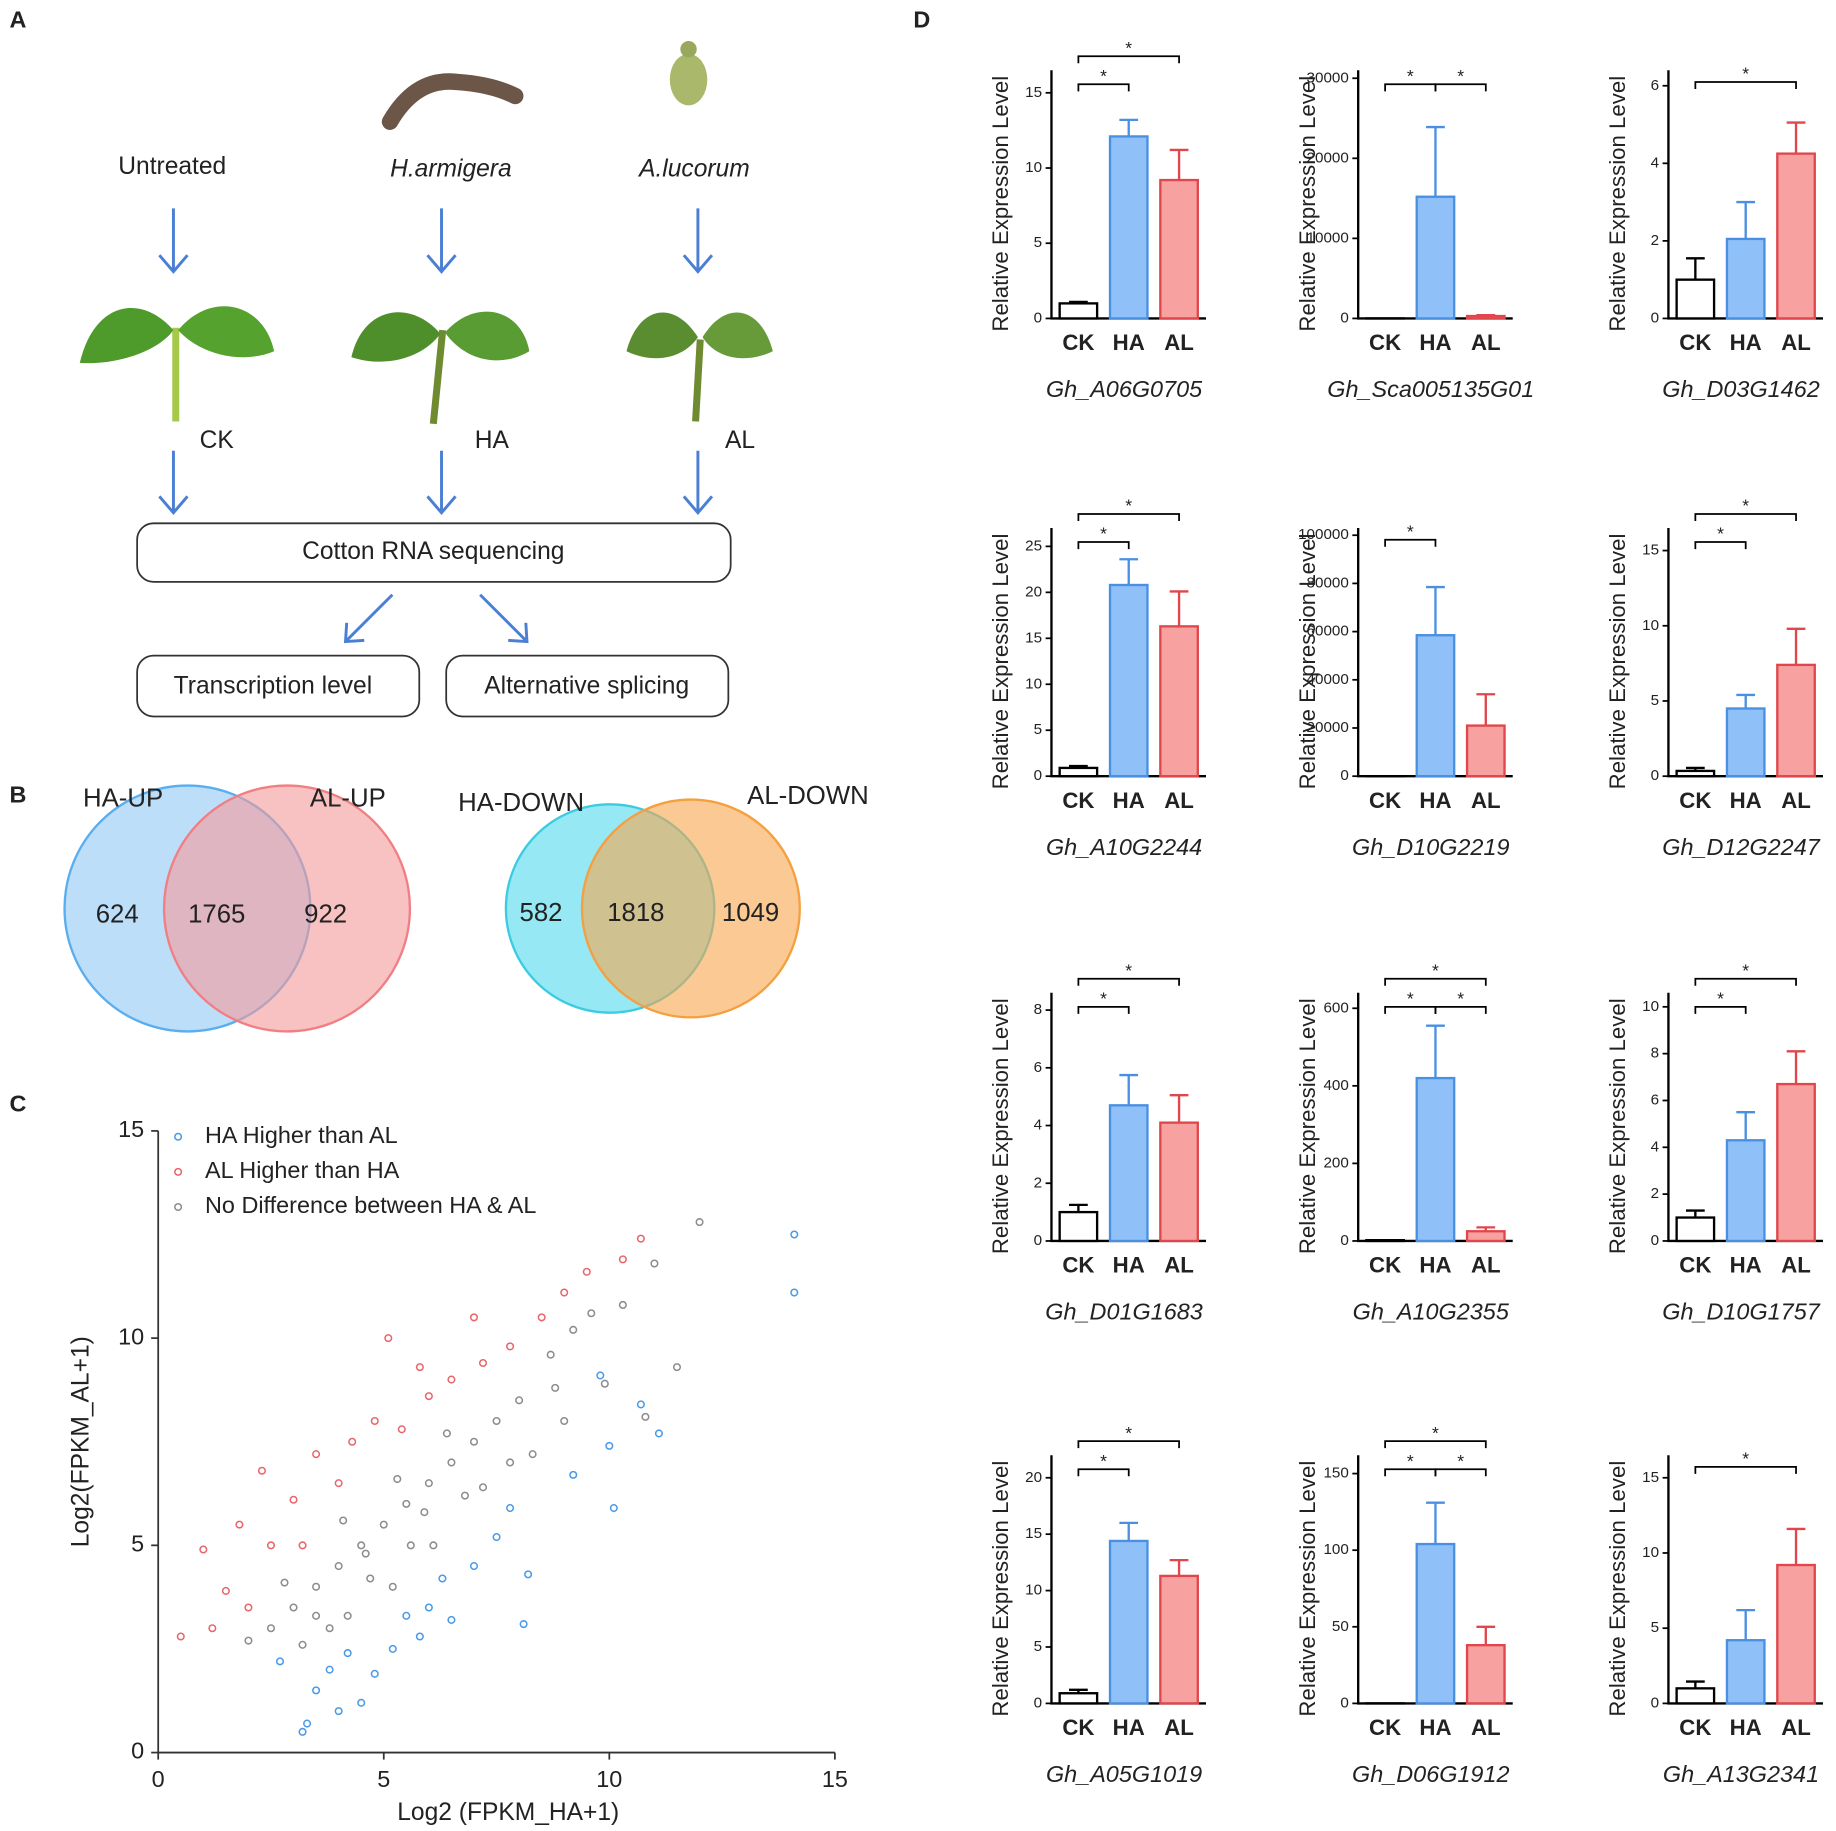  I want to click on y-tick-label: 10, so click(1650, 1006).